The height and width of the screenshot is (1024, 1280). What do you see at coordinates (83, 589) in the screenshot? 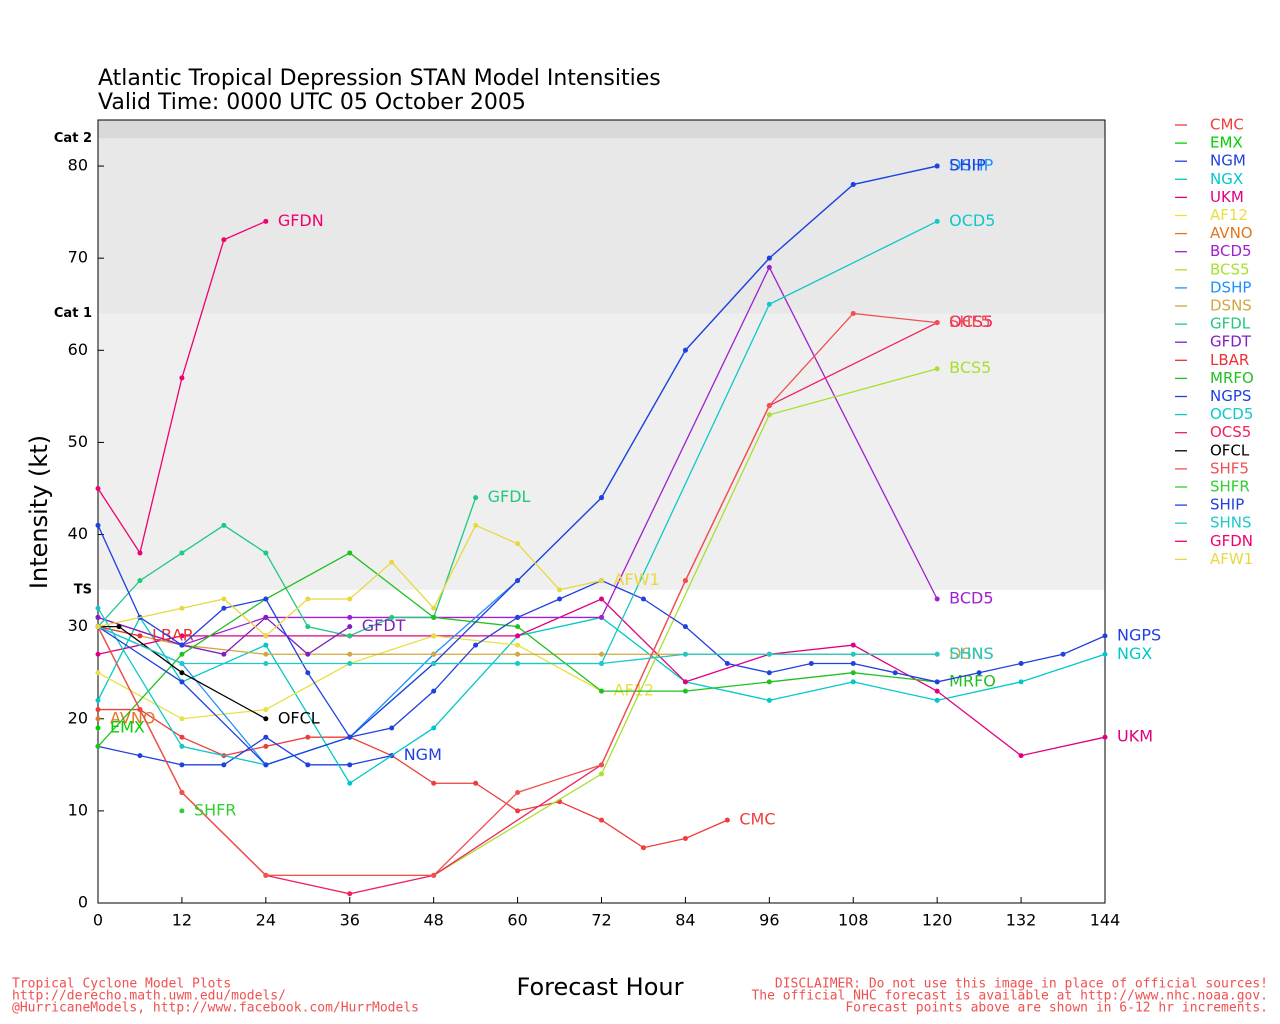
I see `band-label: TS` at bounding box center [83, 589].